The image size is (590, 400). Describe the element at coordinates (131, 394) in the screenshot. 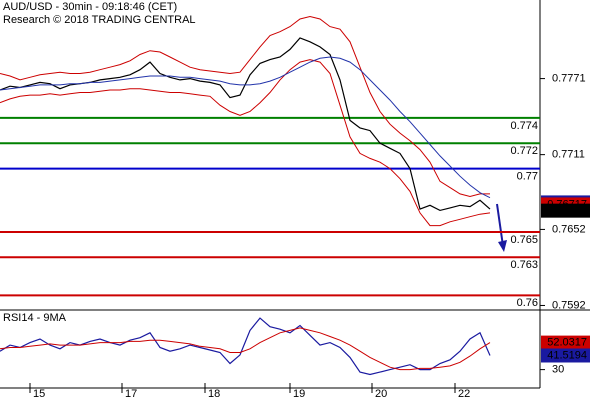

I see `x-tick-label: 17` at that location.